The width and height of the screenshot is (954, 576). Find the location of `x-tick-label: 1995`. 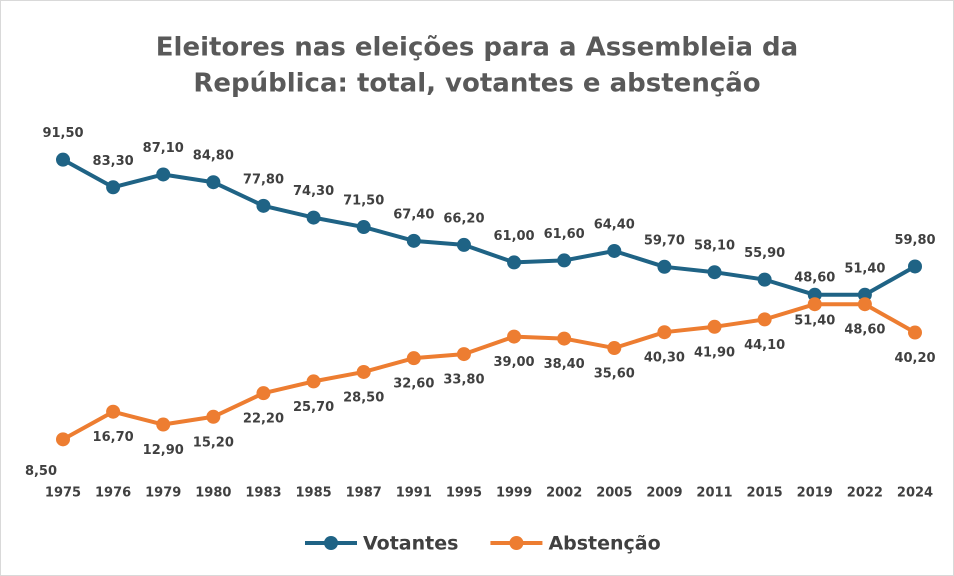

x-tick-label: 1995 is located at coordinates (464, 493).